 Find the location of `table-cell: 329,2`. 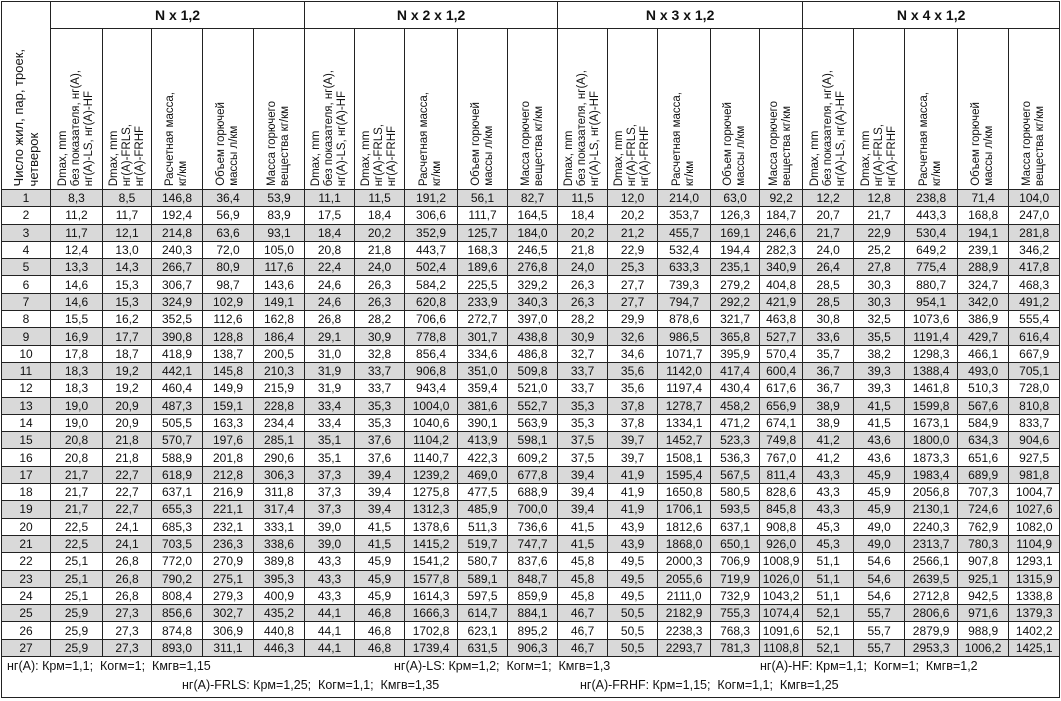

table-cell: 329,2 is located at coordinates (533, 284).